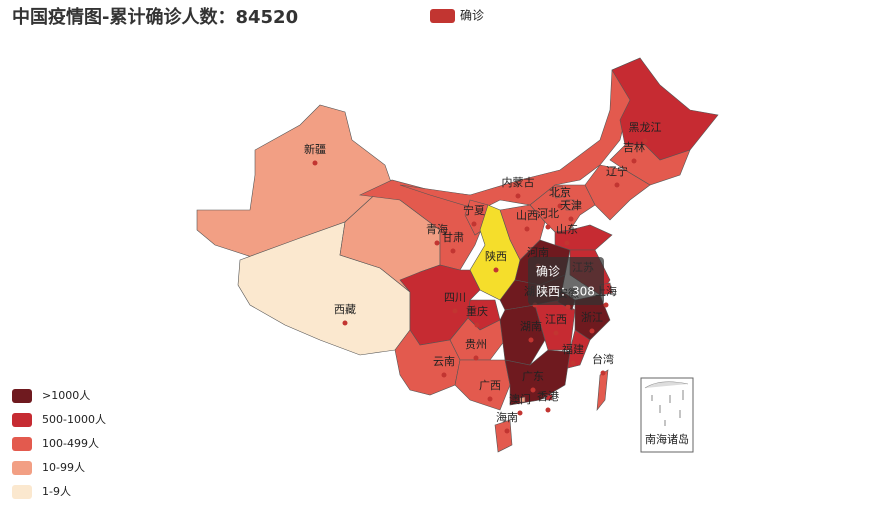  I want to click on tooltip-text: 陕西：308, so click(565, 291).